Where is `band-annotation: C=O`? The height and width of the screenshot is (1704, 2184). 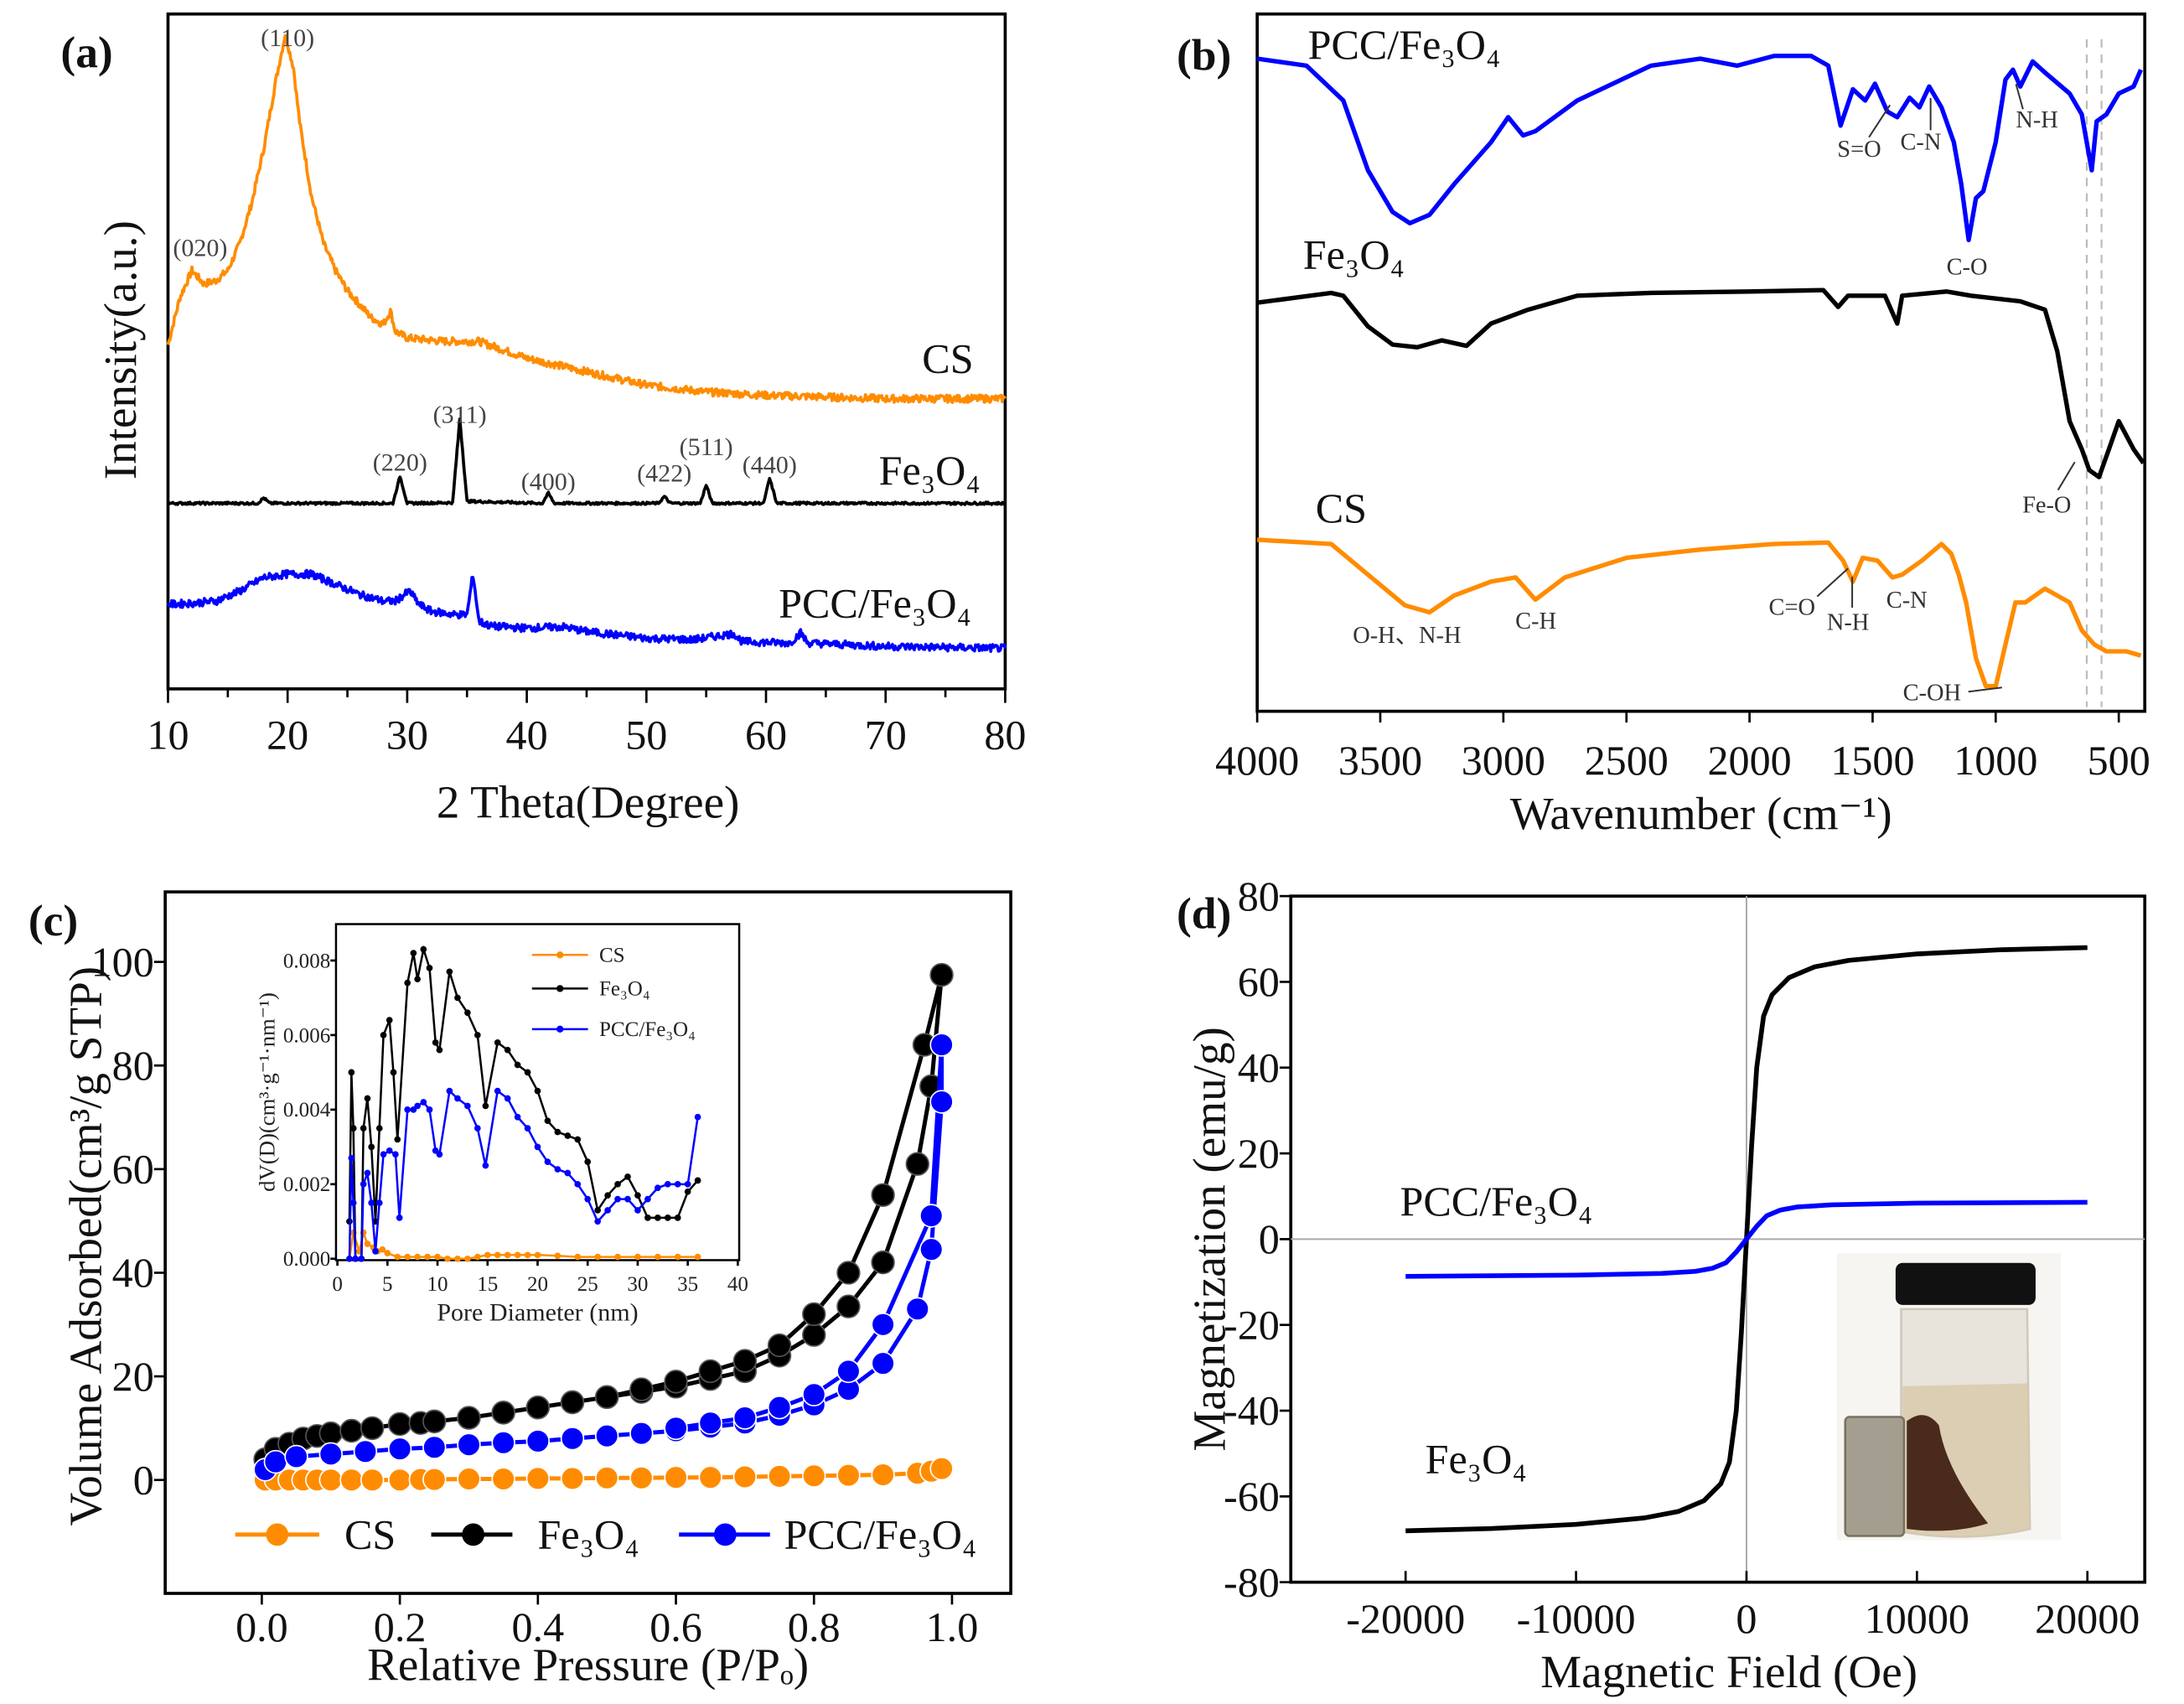
band-annotation: C=O is located at coordinates (1792, 607).